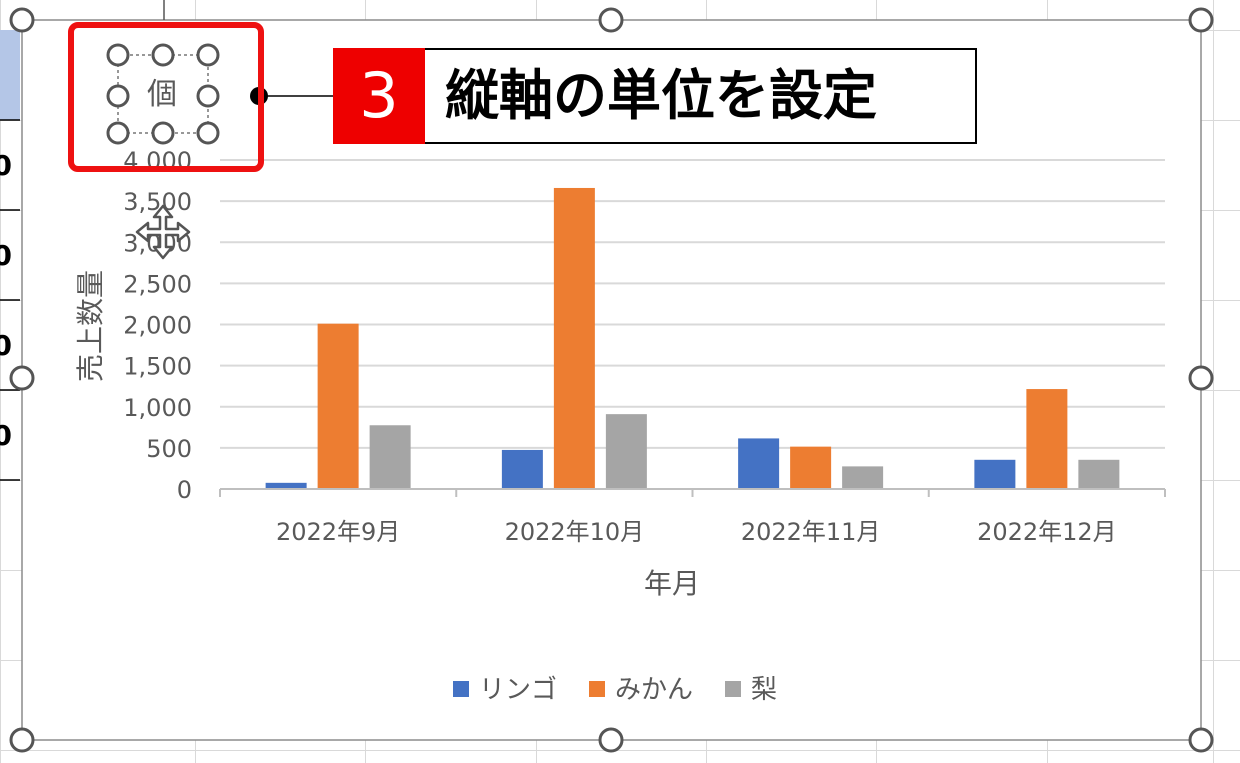 This screenshot has height=763, width=1240. I want to click on y-axis-title: 売上数量, so click(90, 326).